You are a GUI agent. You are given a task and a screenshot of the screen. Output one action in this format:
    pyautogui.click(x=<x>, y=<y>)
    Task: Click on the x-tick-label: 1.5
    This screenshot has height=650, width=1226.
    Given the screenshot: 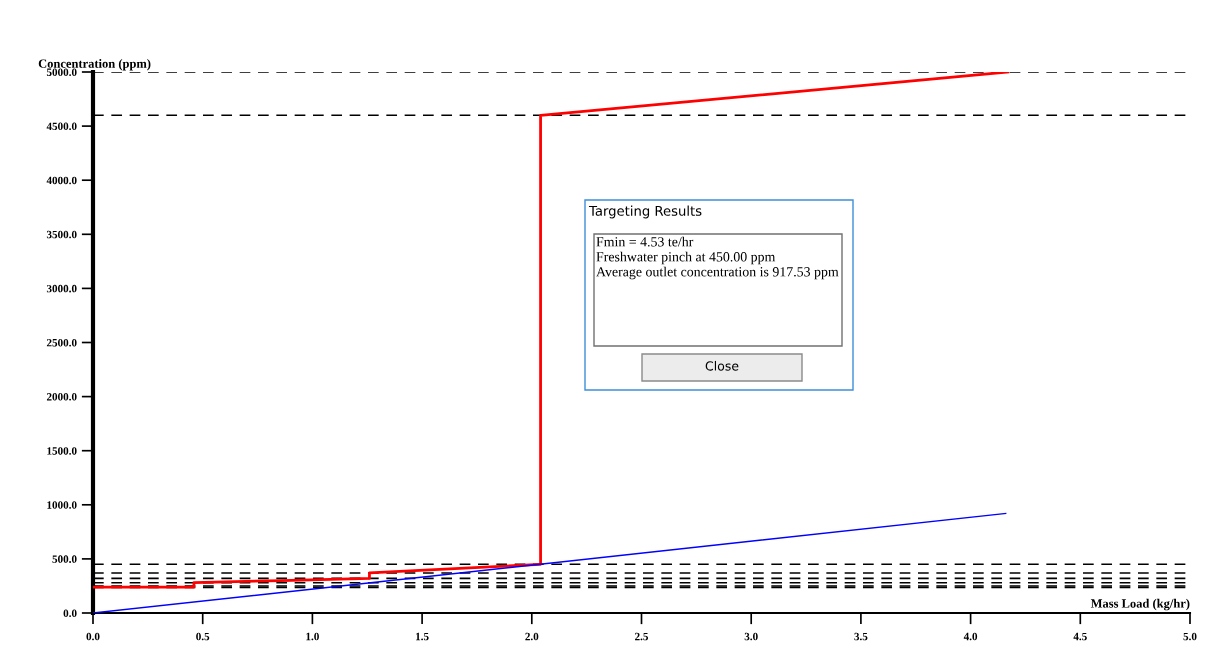 What is the action you would take?
    pyautogui.click(x=422, y=636)
    